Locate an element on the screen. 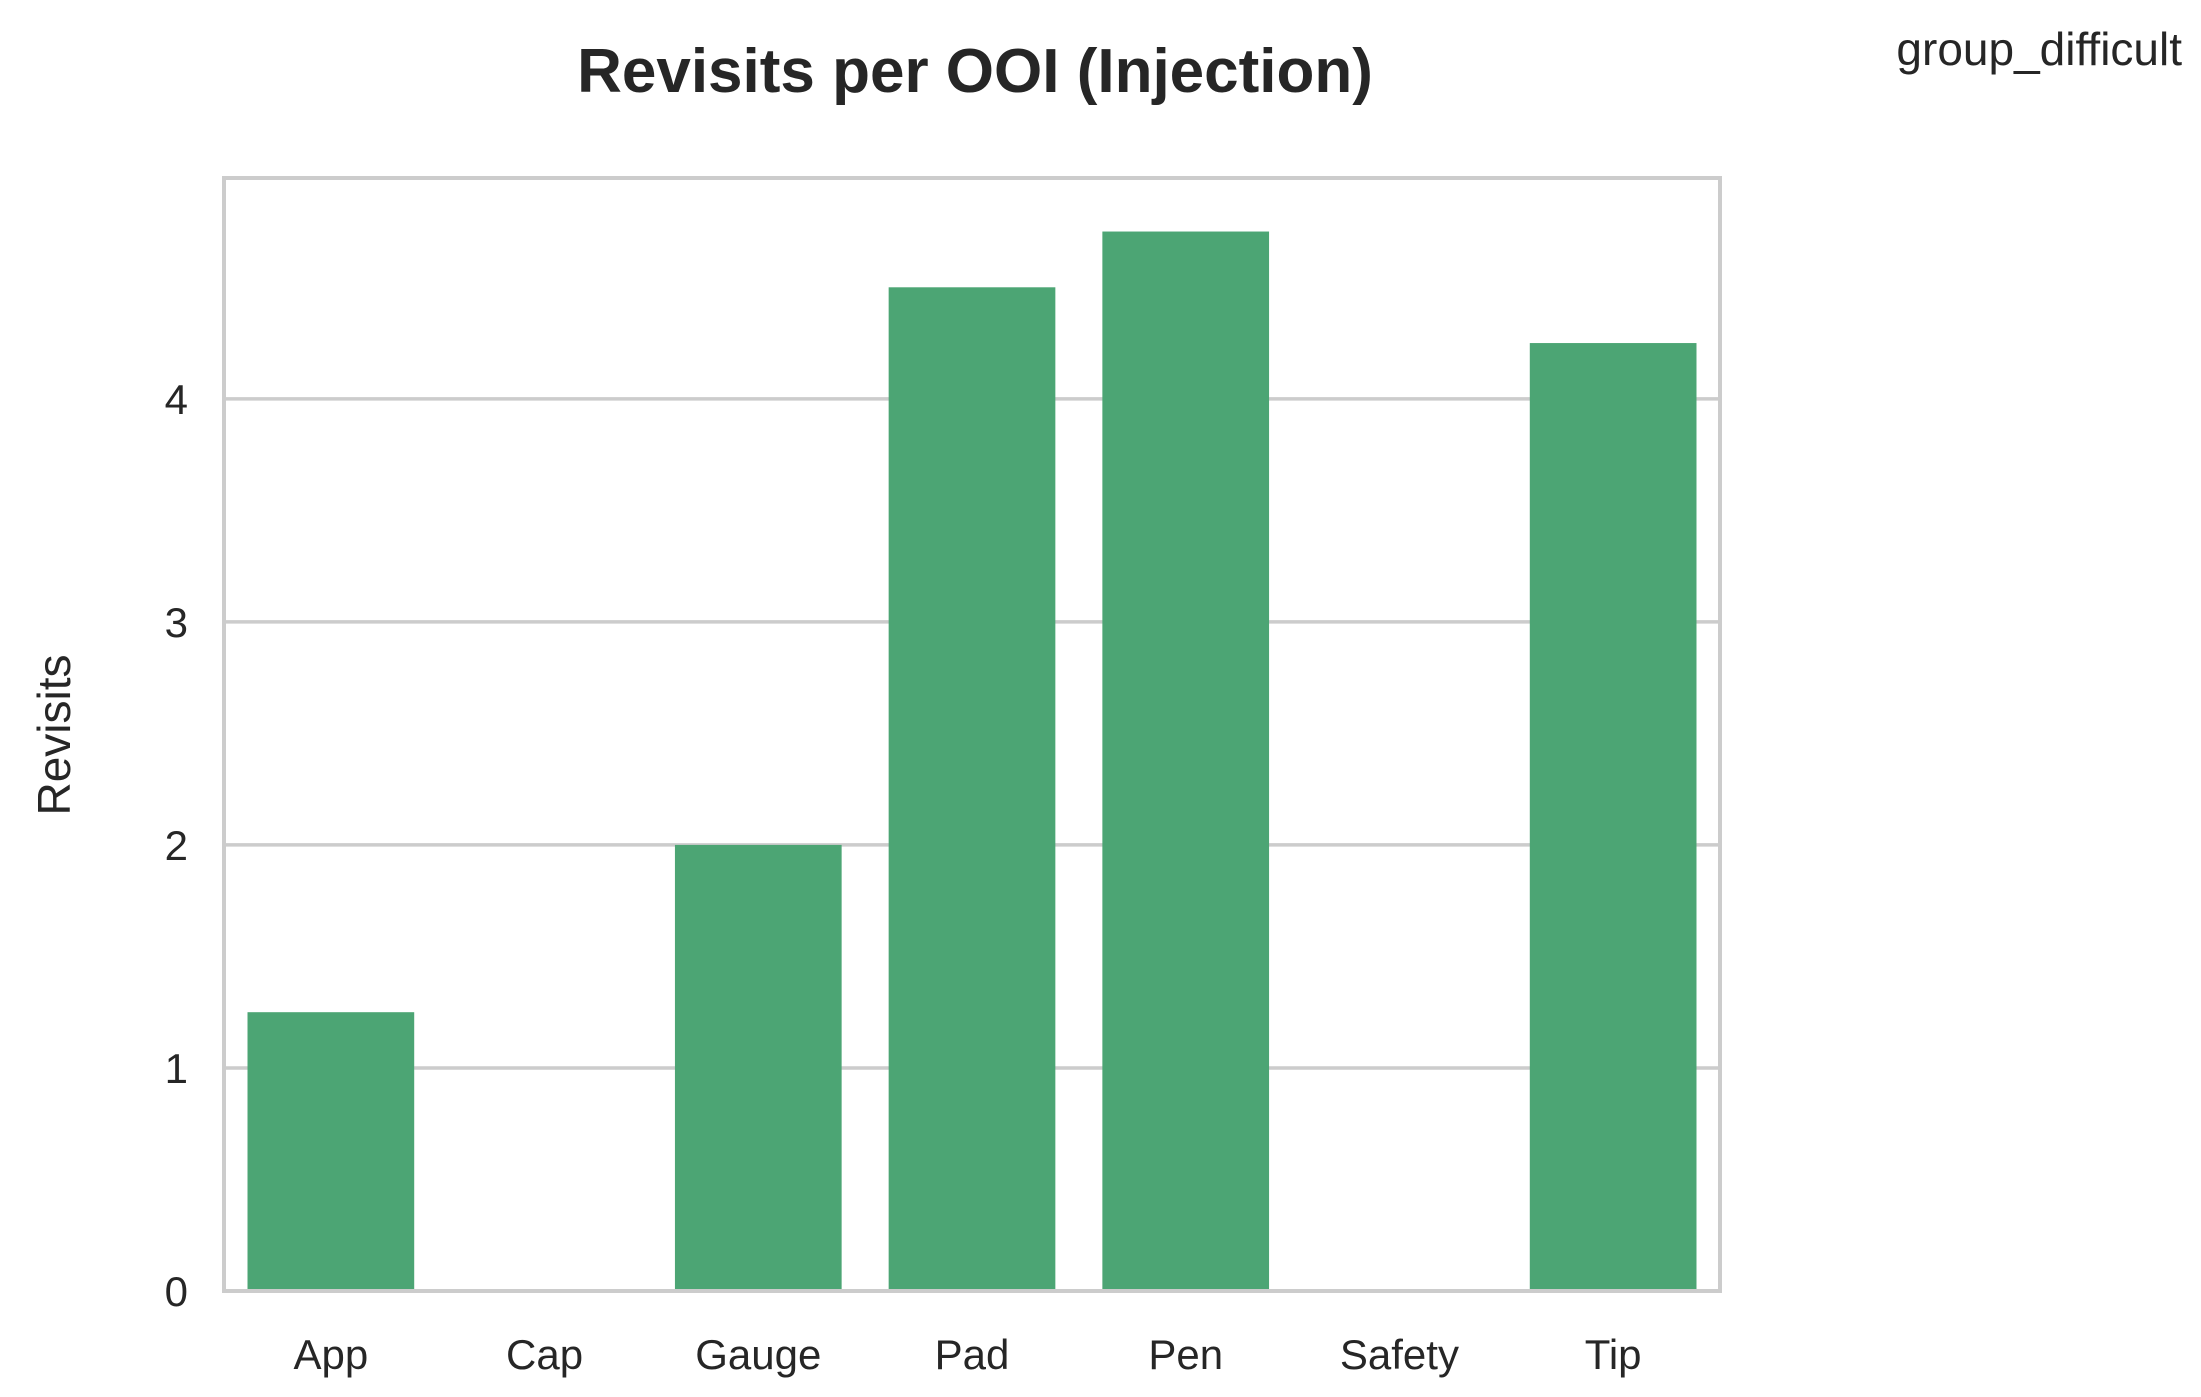 Image resolution: width=2201 pixels, height=1397 pixels. x-ticks: App Cap Gauge Pad Pen Safety Tip is located at coordinates (967, 1354).